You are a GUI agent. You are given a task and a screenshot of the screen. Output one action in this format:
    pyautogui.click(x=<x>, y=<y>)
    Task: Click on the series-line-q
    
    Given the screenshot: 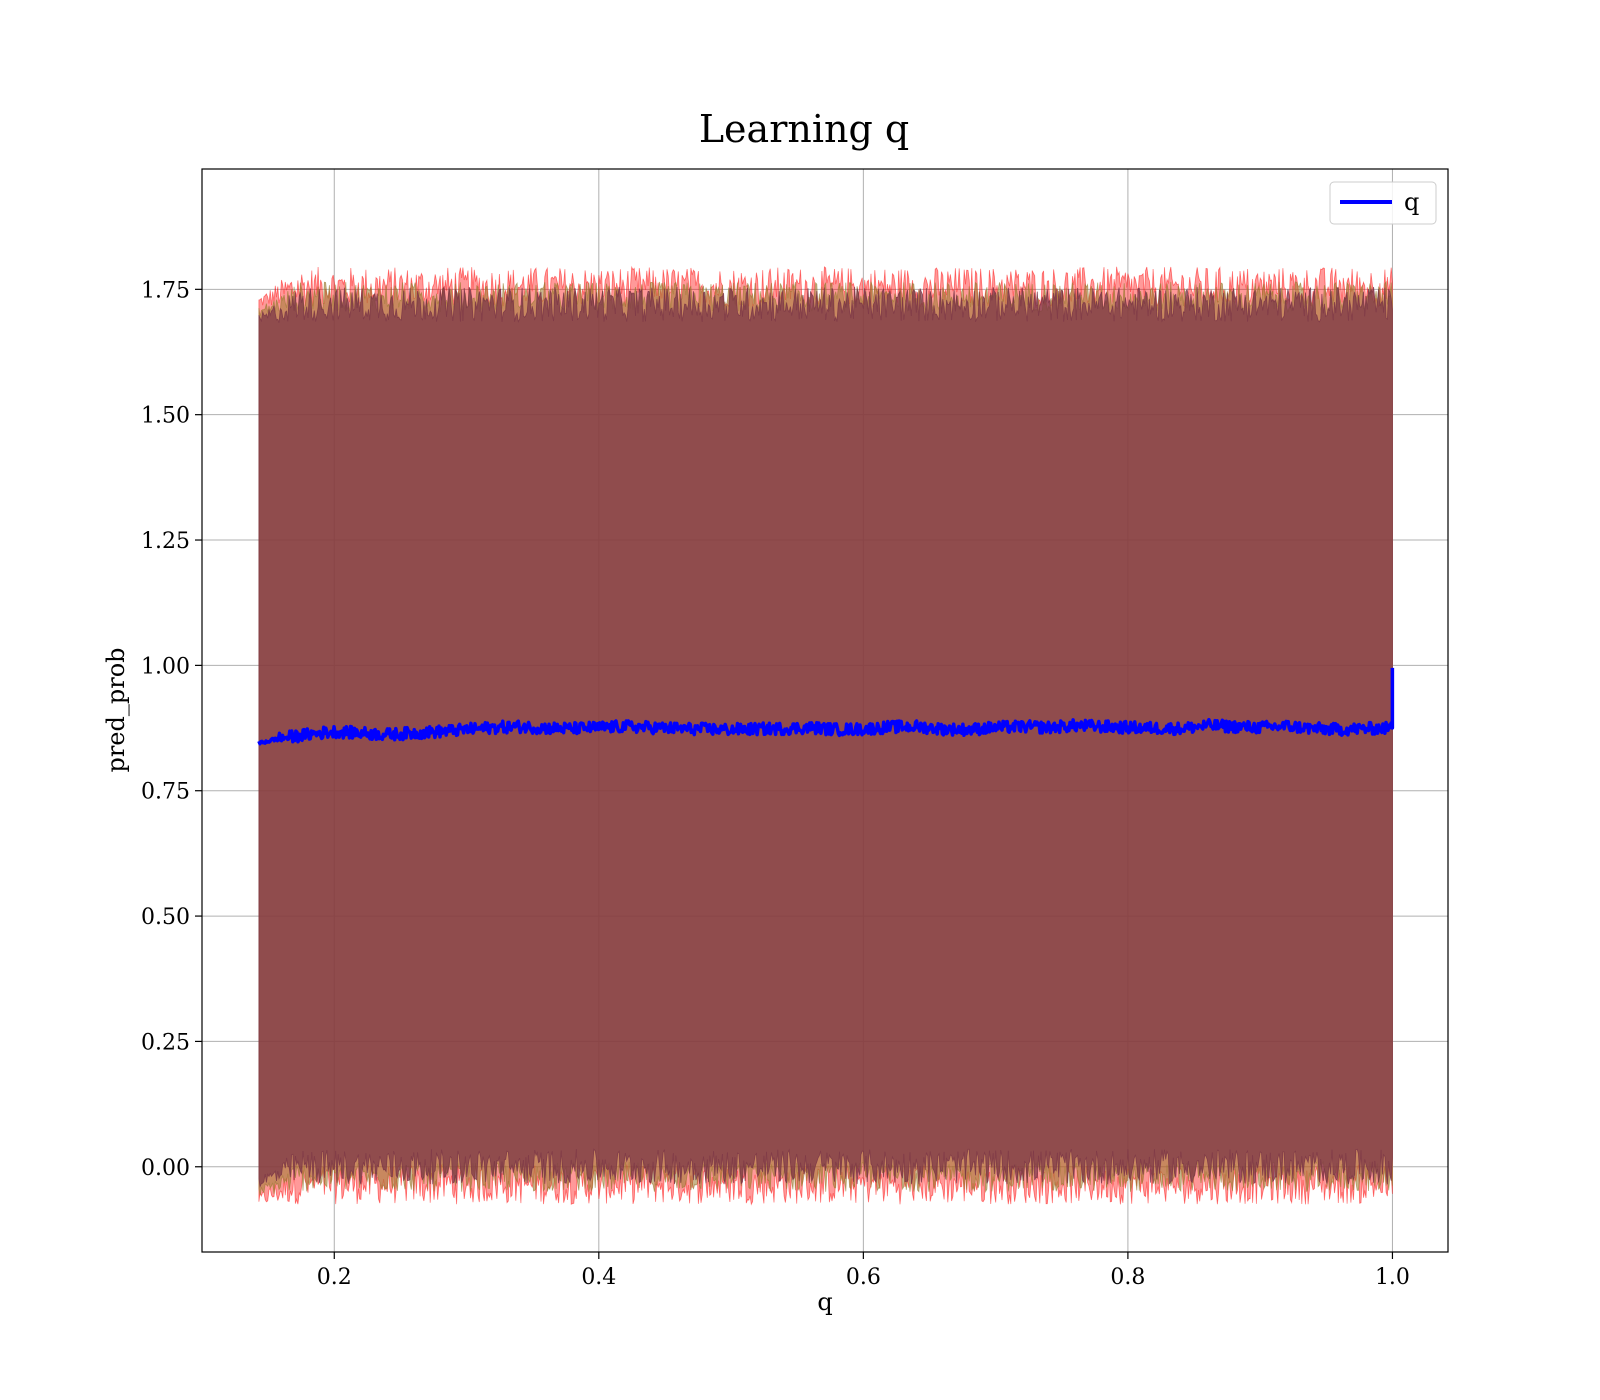 What is the action you would take?
    pyautogui.click(x=826, y=706)
    